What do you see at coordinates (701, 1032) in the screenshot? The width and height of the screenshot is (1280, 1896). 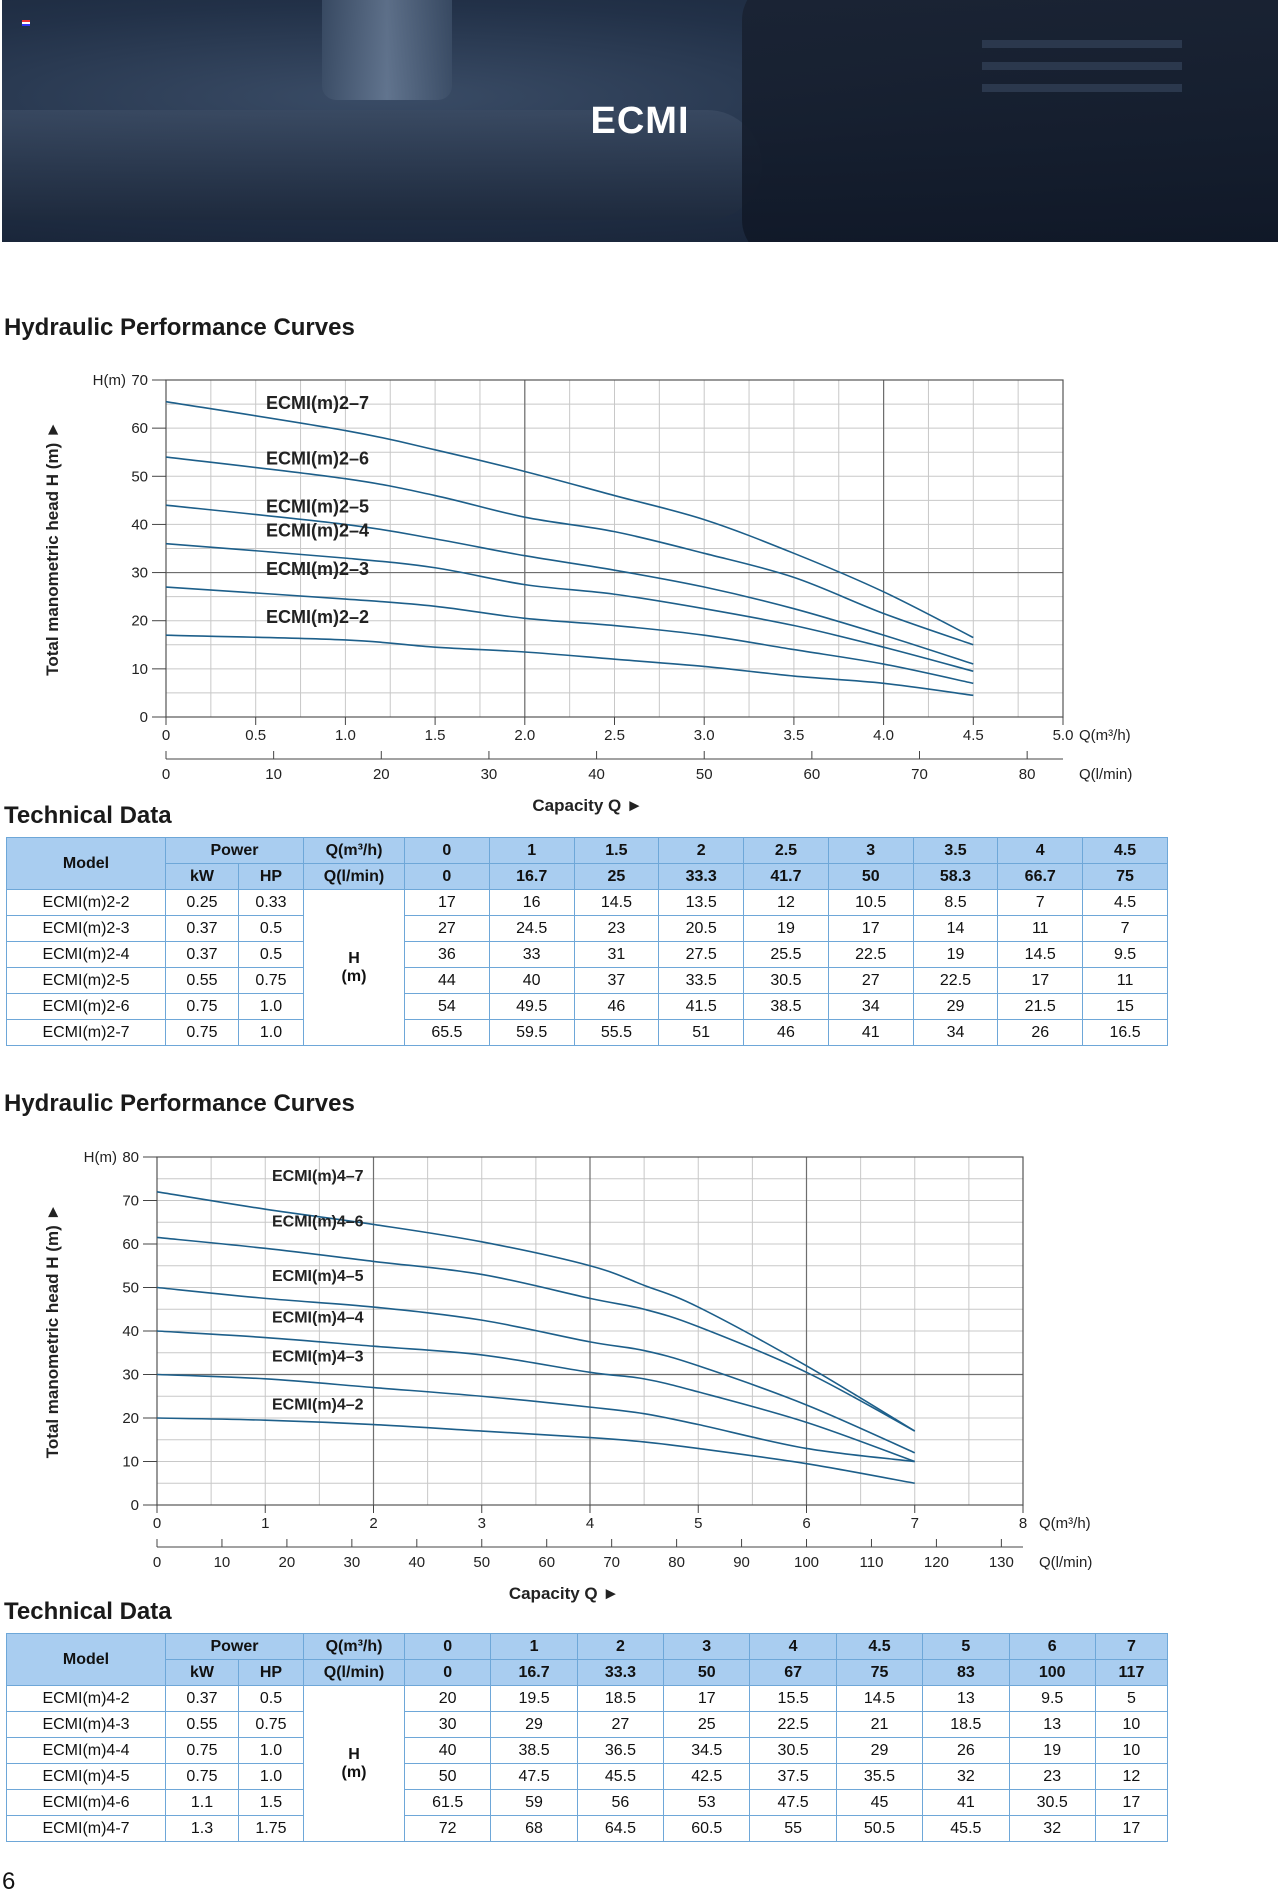 I see `head-value-cell: 51` at bounding box center [701, 1032].